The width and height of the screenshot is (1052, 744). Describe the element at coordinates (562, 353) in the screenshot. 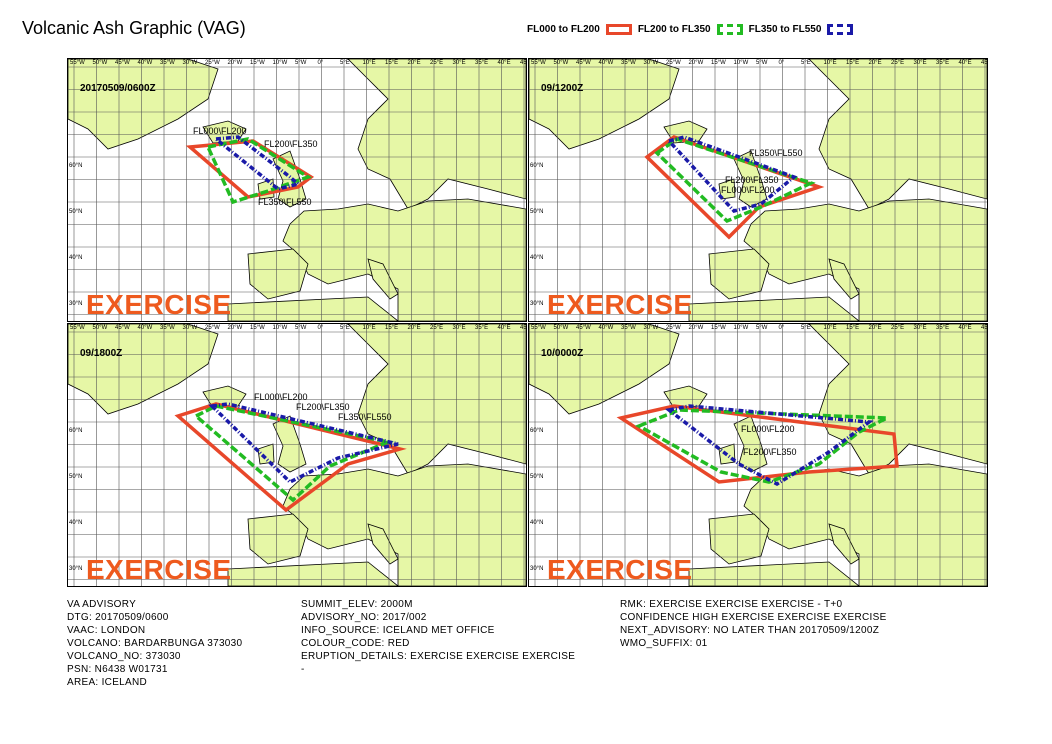

I see `panel-time-label: 10/0000Z` at that location.